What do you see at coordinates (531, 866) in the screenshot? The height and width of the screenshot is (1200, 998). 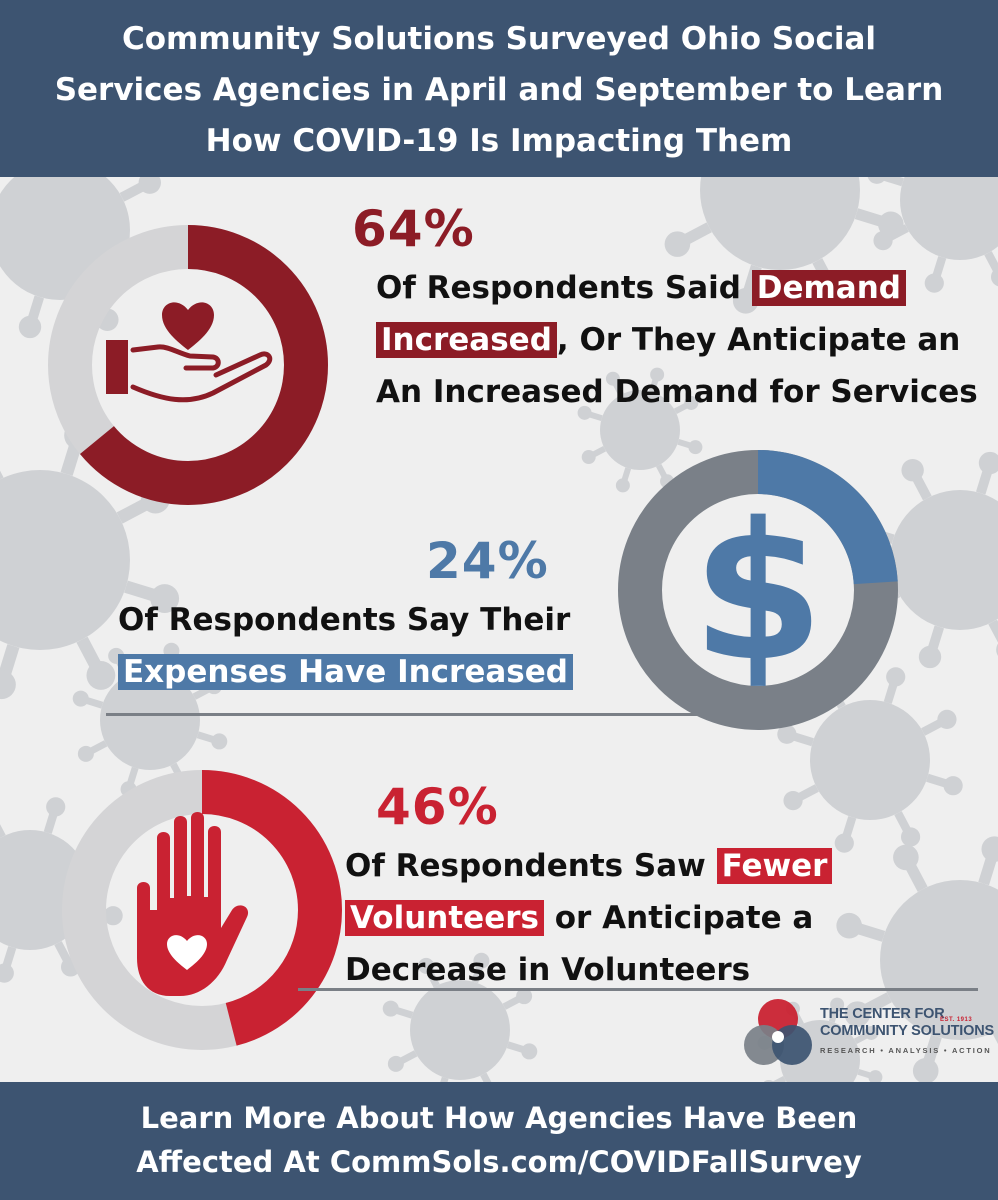 I see `stat-text-volunteers-part-1: Of Respondents Saw` at bounding box center [531, 866].